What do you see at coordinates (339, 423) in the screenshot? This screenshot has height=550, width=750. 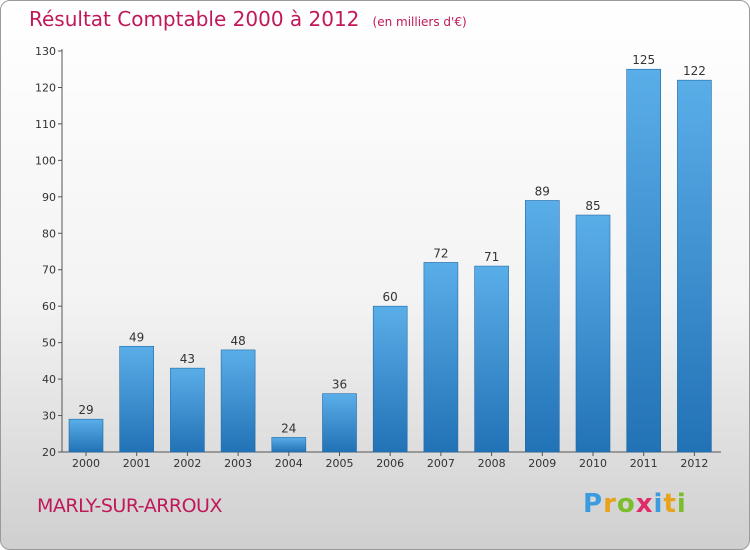 I see `bar-2005` at bounding box center [339, 423].